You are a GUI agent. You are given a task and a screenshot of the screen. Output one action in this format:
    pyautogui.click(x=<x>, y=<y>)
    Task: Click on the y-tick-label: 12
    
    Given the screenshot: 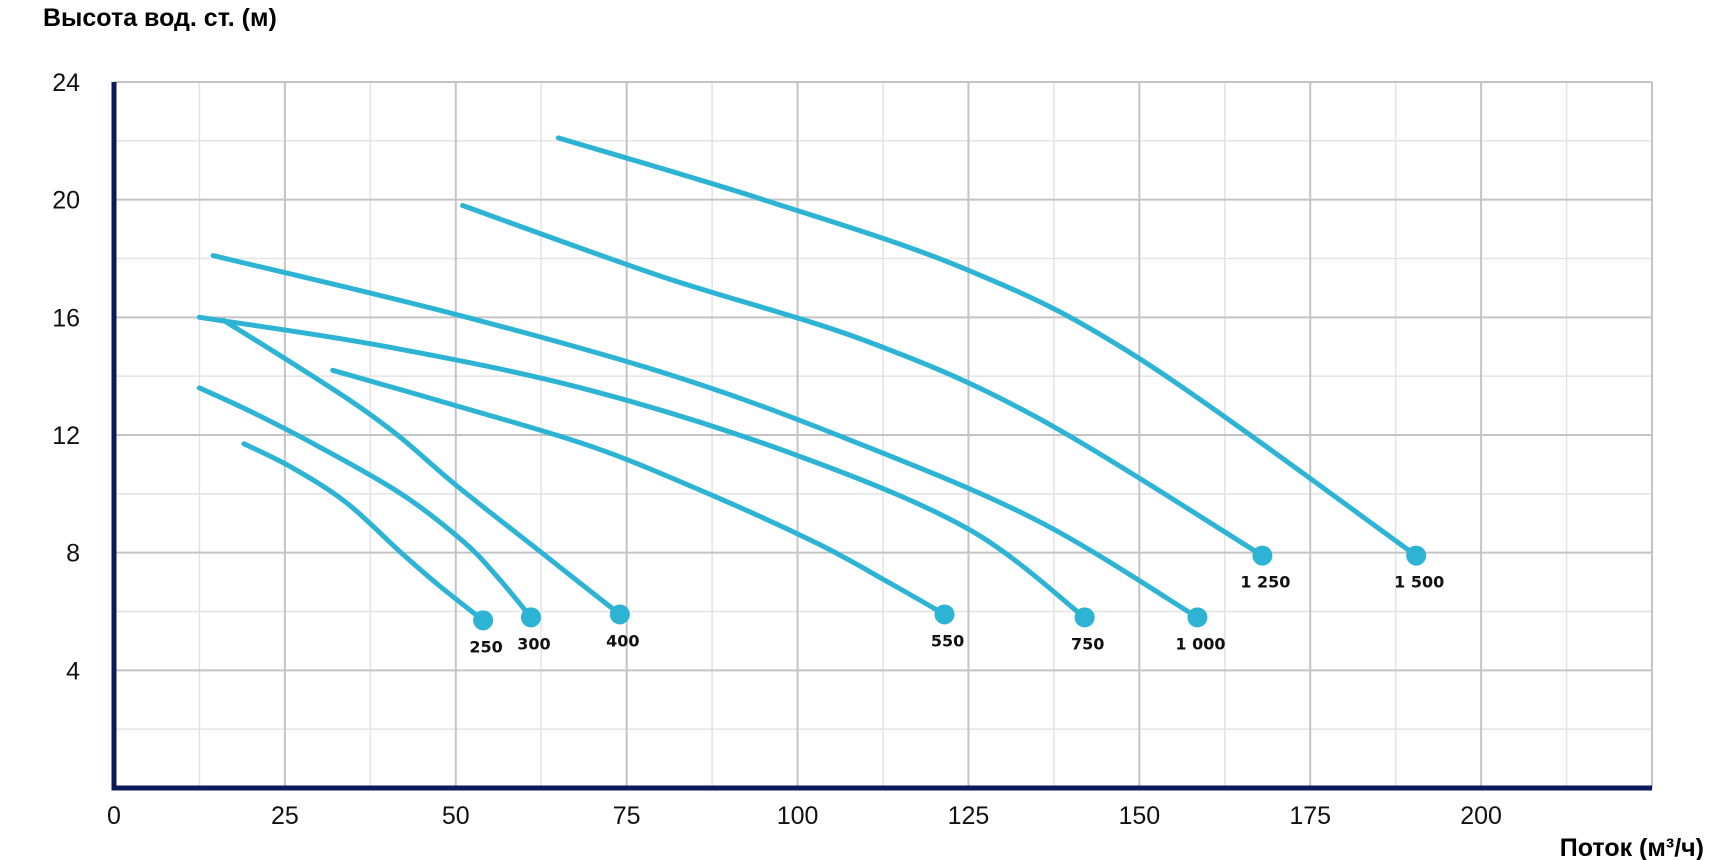 What is the action you would take?
    pyautogui.click(x=66, y=436)
    